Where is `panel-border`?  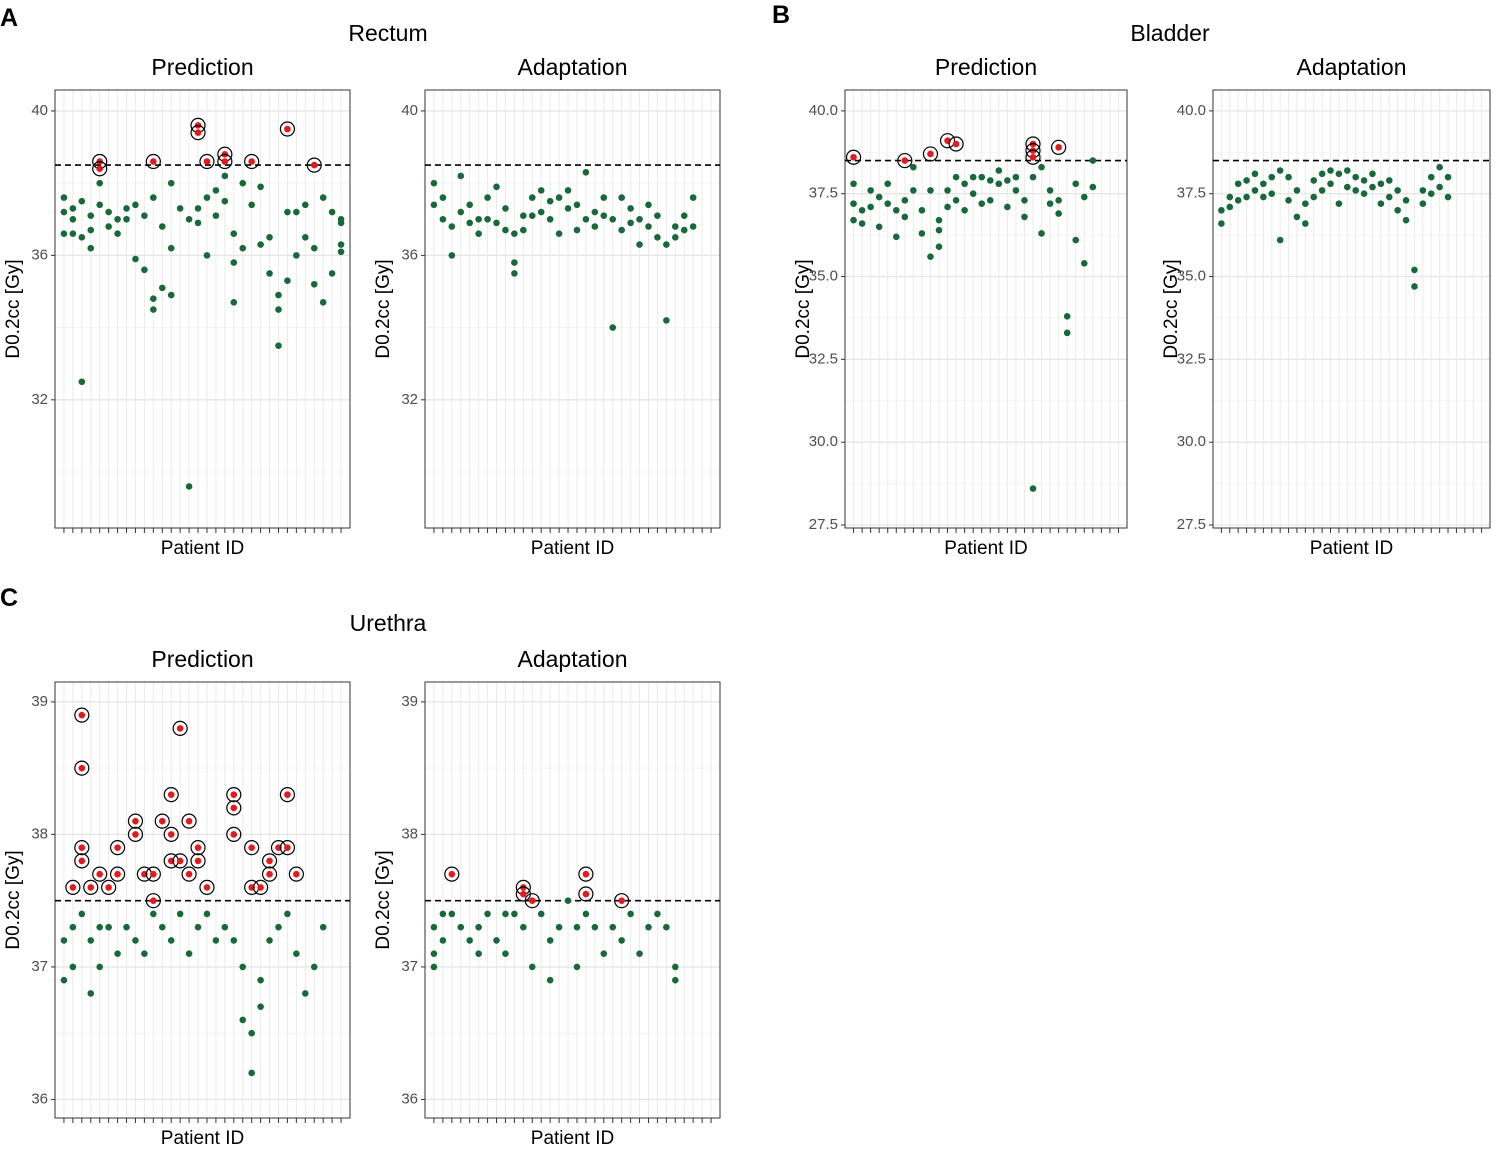 panel-border is located at coordinates (572, 309).